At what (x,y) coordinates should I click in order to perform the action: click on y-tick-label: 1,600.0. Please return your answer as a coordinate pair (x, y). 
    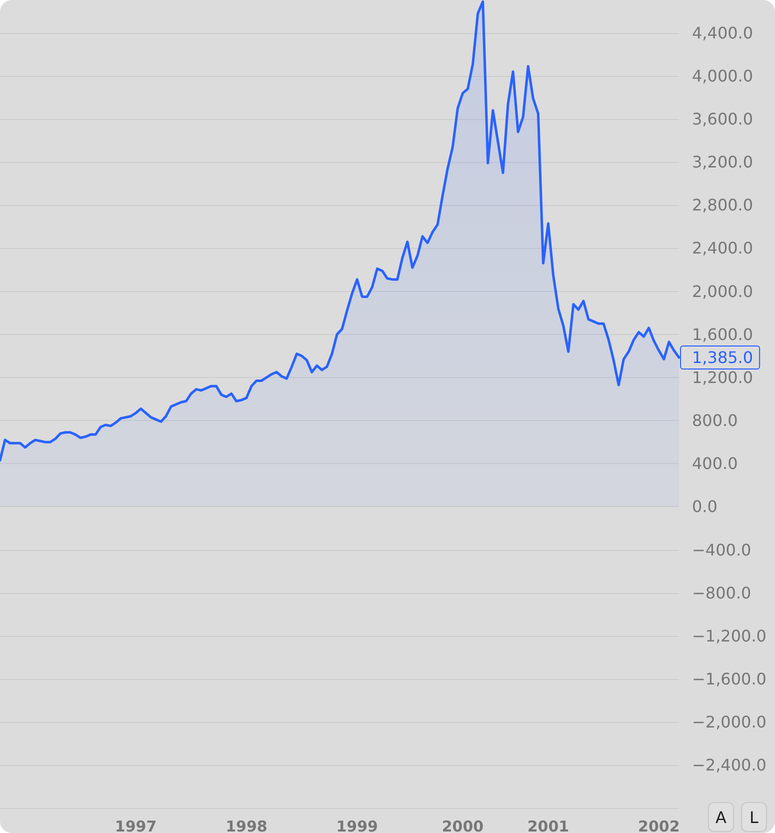
    Looking at the image, I should click on (723, 334).